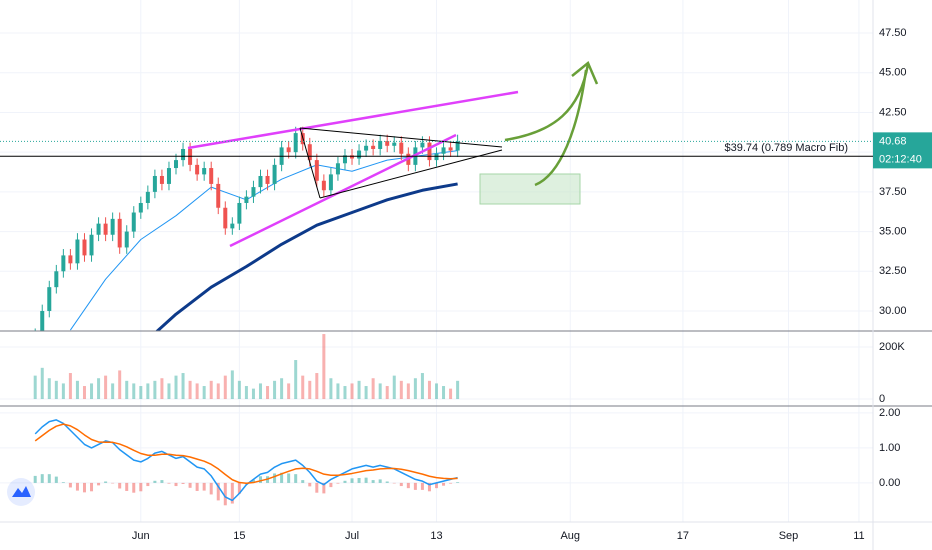 This screenshot has height=550, width=932. Describe the element at coordinates (401, 137) in the screenshot. I see `triangle-top` at that location.